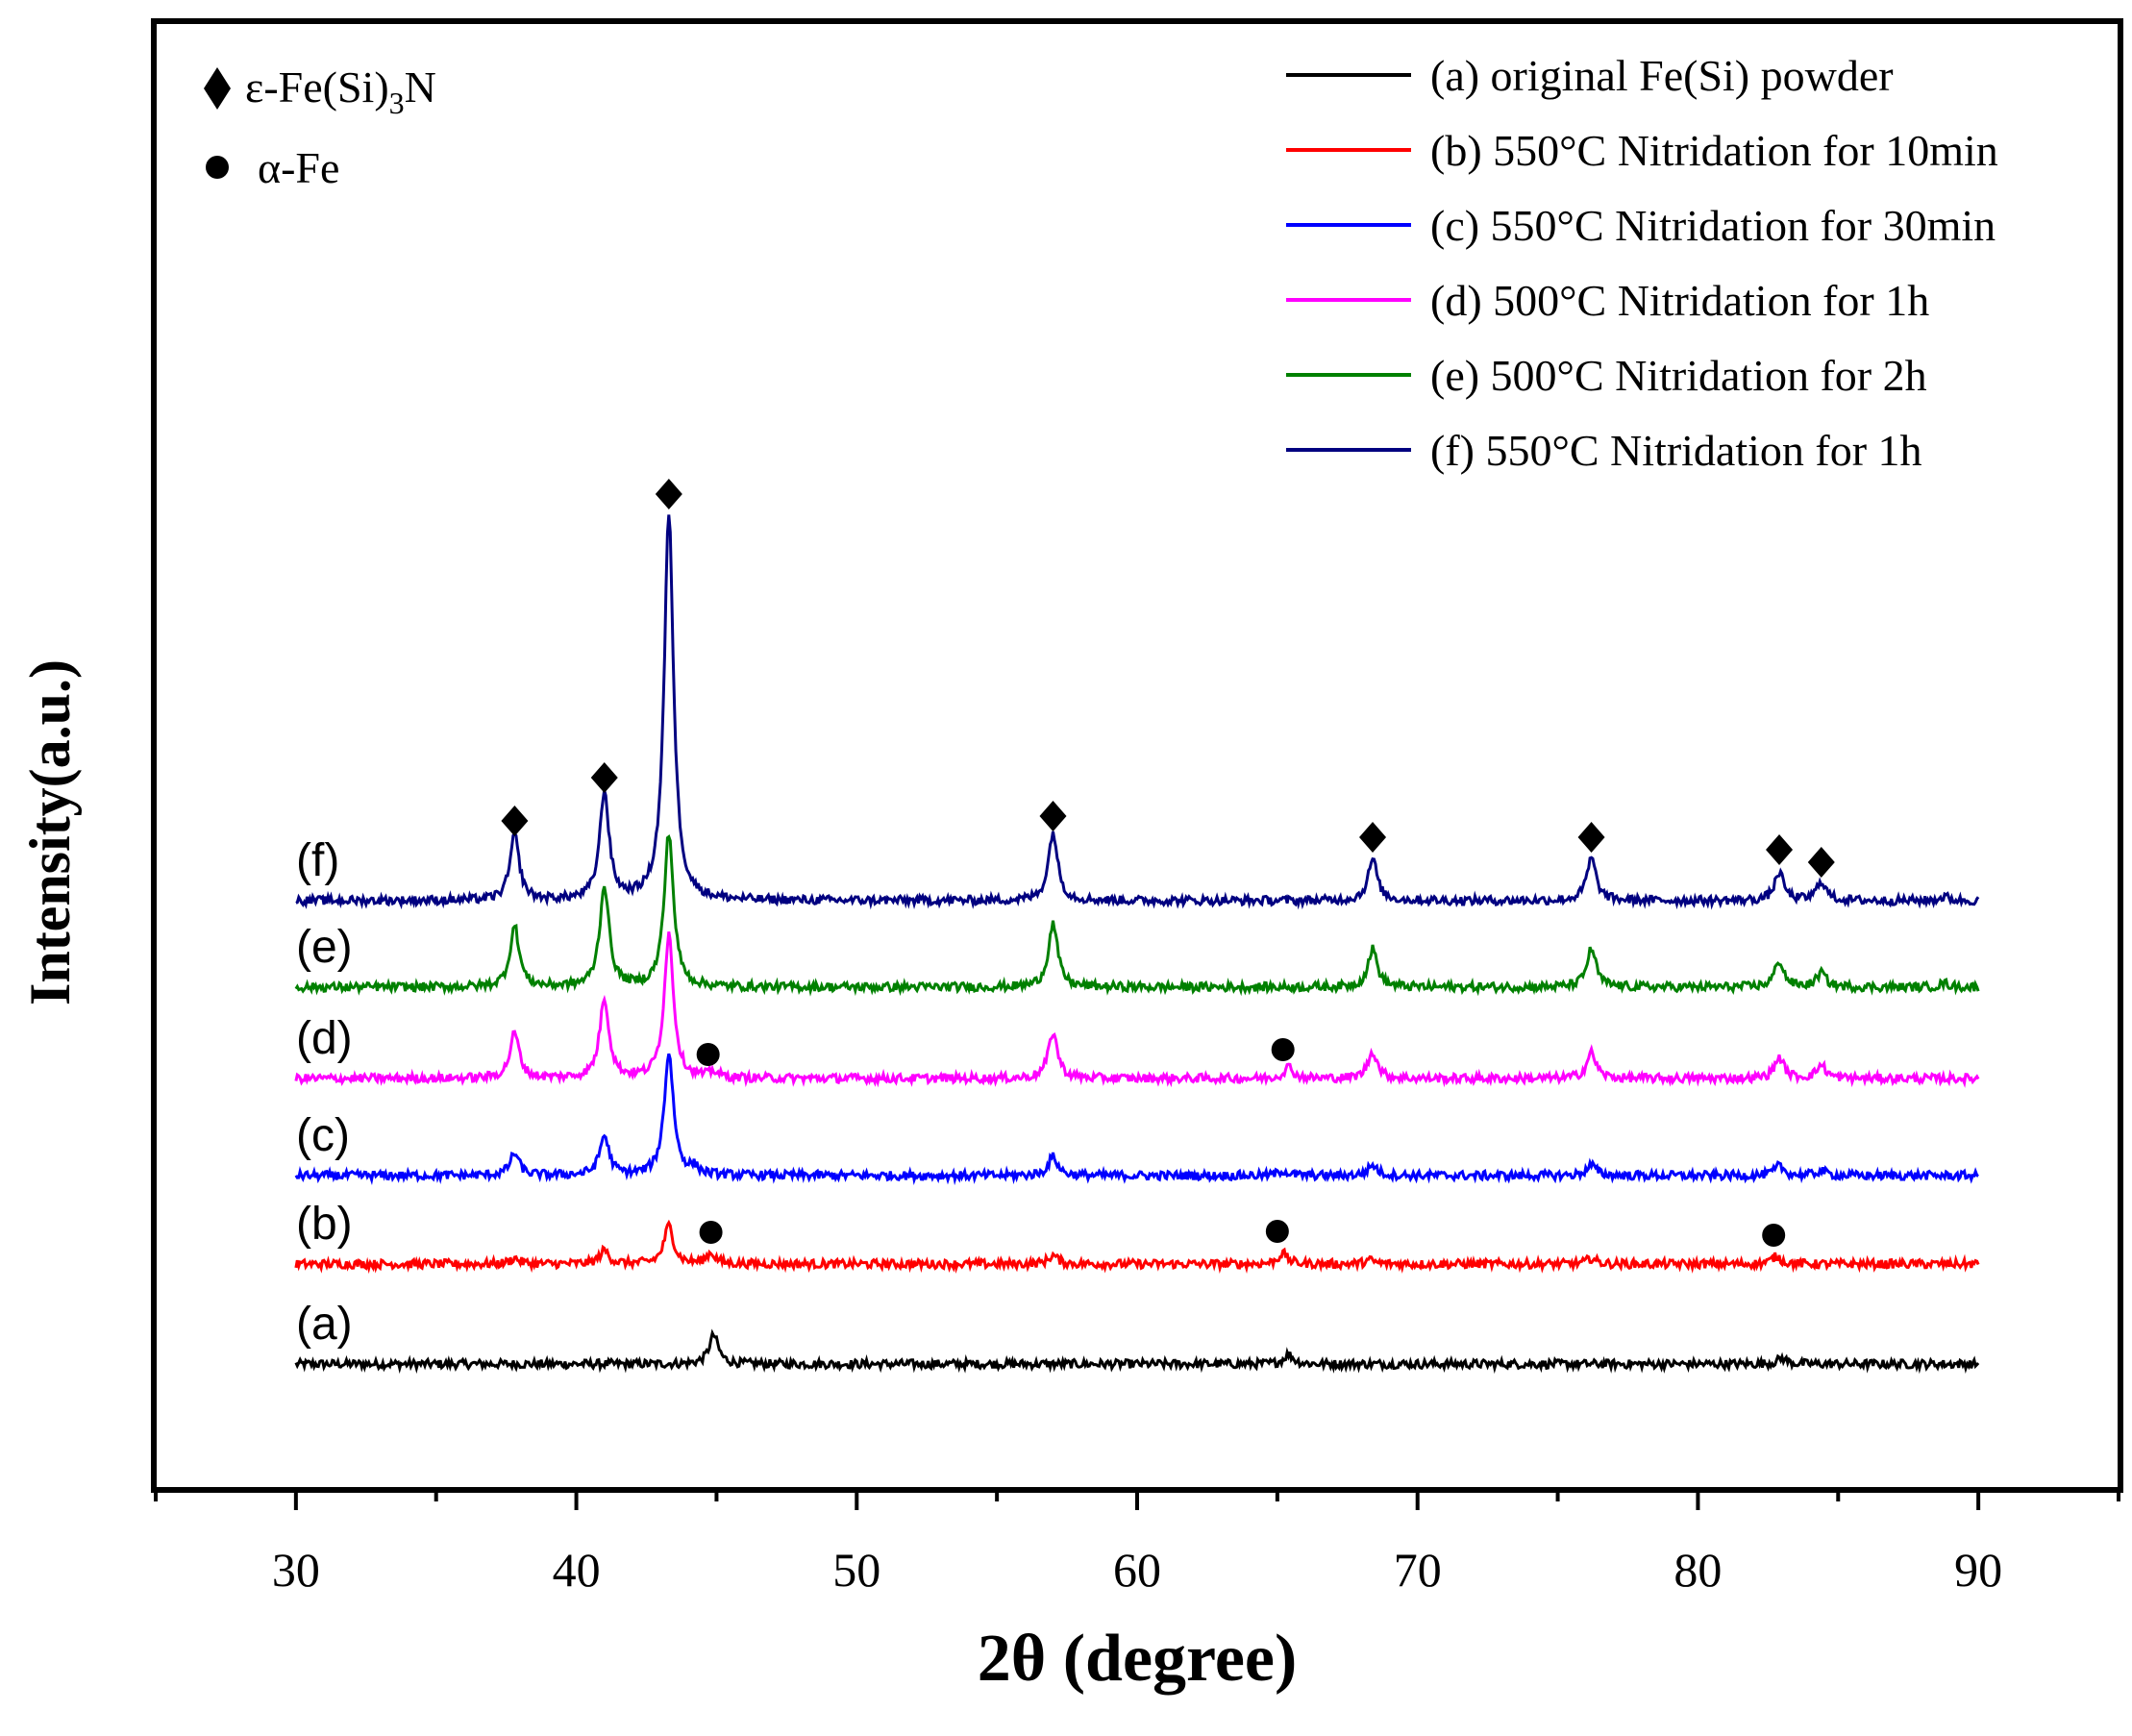  What do you see at coordinates (1662, 75) in the screenshot?
I see `legend-label-a: (a) original Fe(Si) powder` at bounding box center [1662, 75].